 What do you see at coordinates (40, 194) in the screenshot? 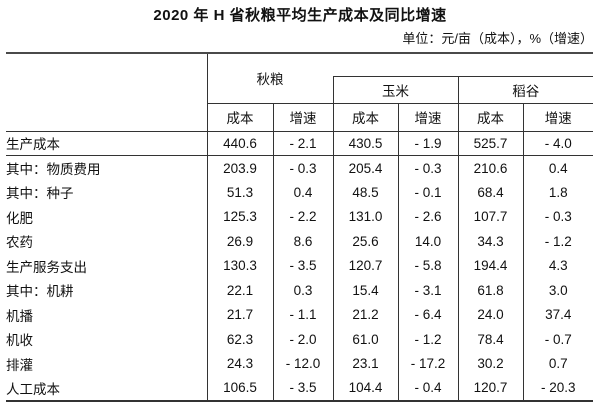
I see `row-label: 其中：种子` at bounding box center [40, 194].